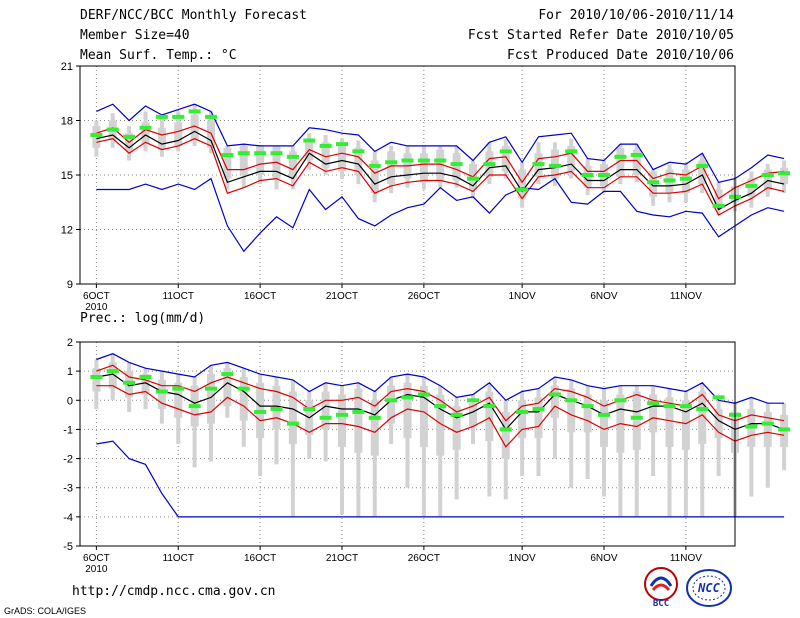 This screenshot has width=800, height=618. What do you see at coordinates (135, 35) in the screenshot?
I see `member-size-label: Member Size=40` at bounding box center [135, 35].